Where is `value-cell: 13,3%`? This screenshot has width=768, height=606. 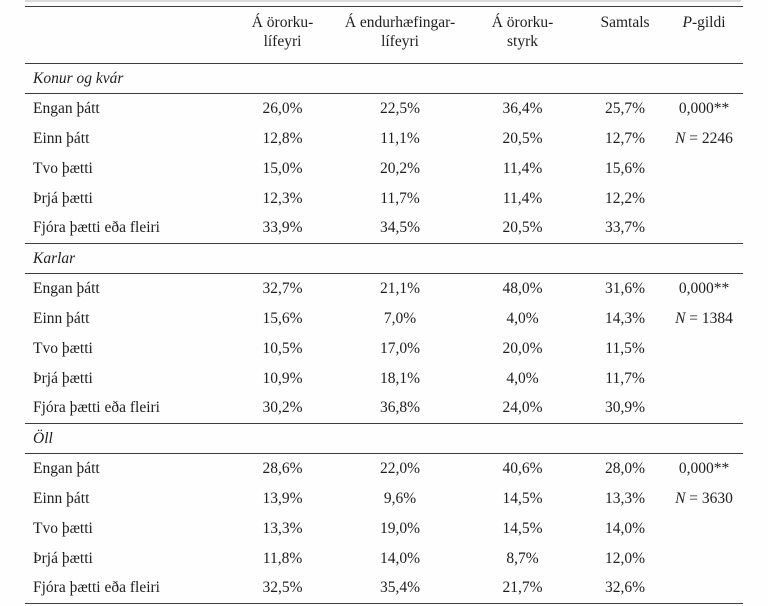
value-cell: 13,3% is located at coordinates (625, 498).